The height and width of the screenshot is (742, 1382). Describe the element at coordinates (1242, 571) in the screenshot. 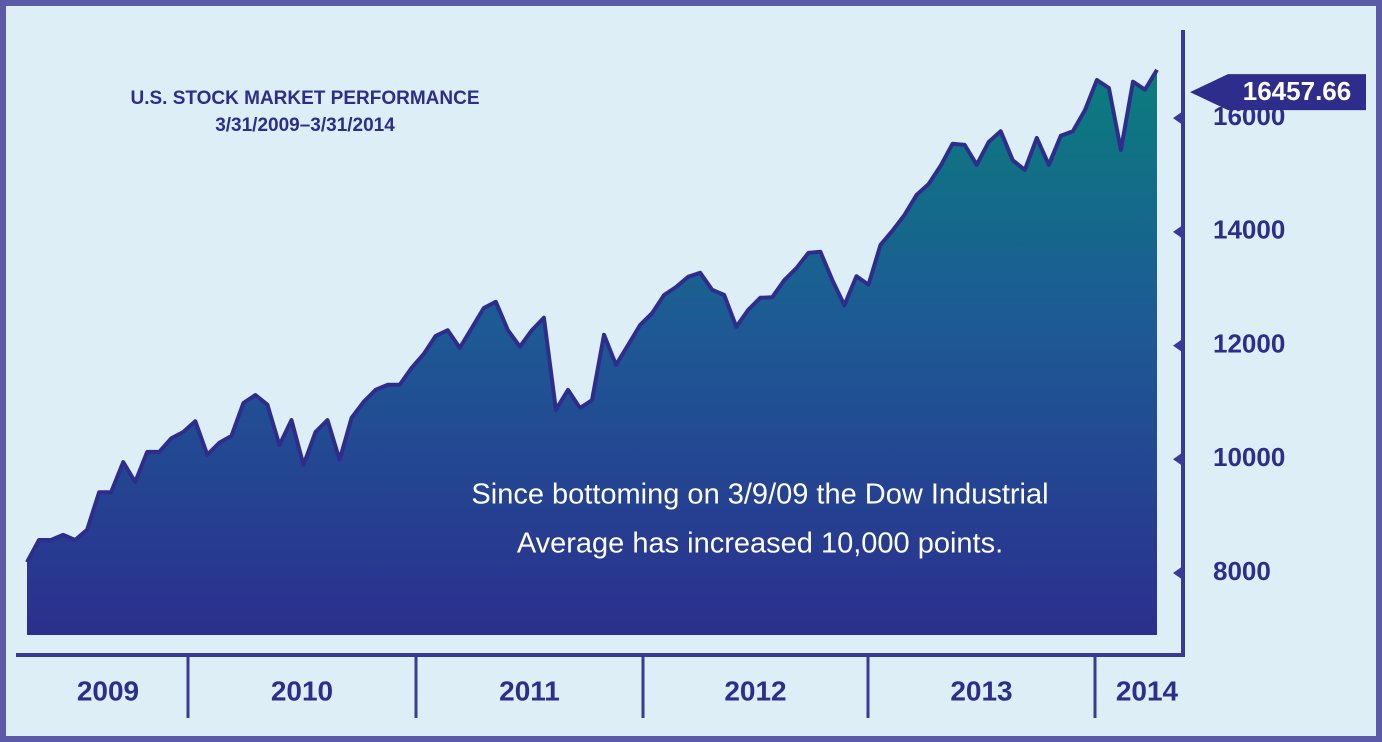

I see `y-tick-label: 8000` at that location.